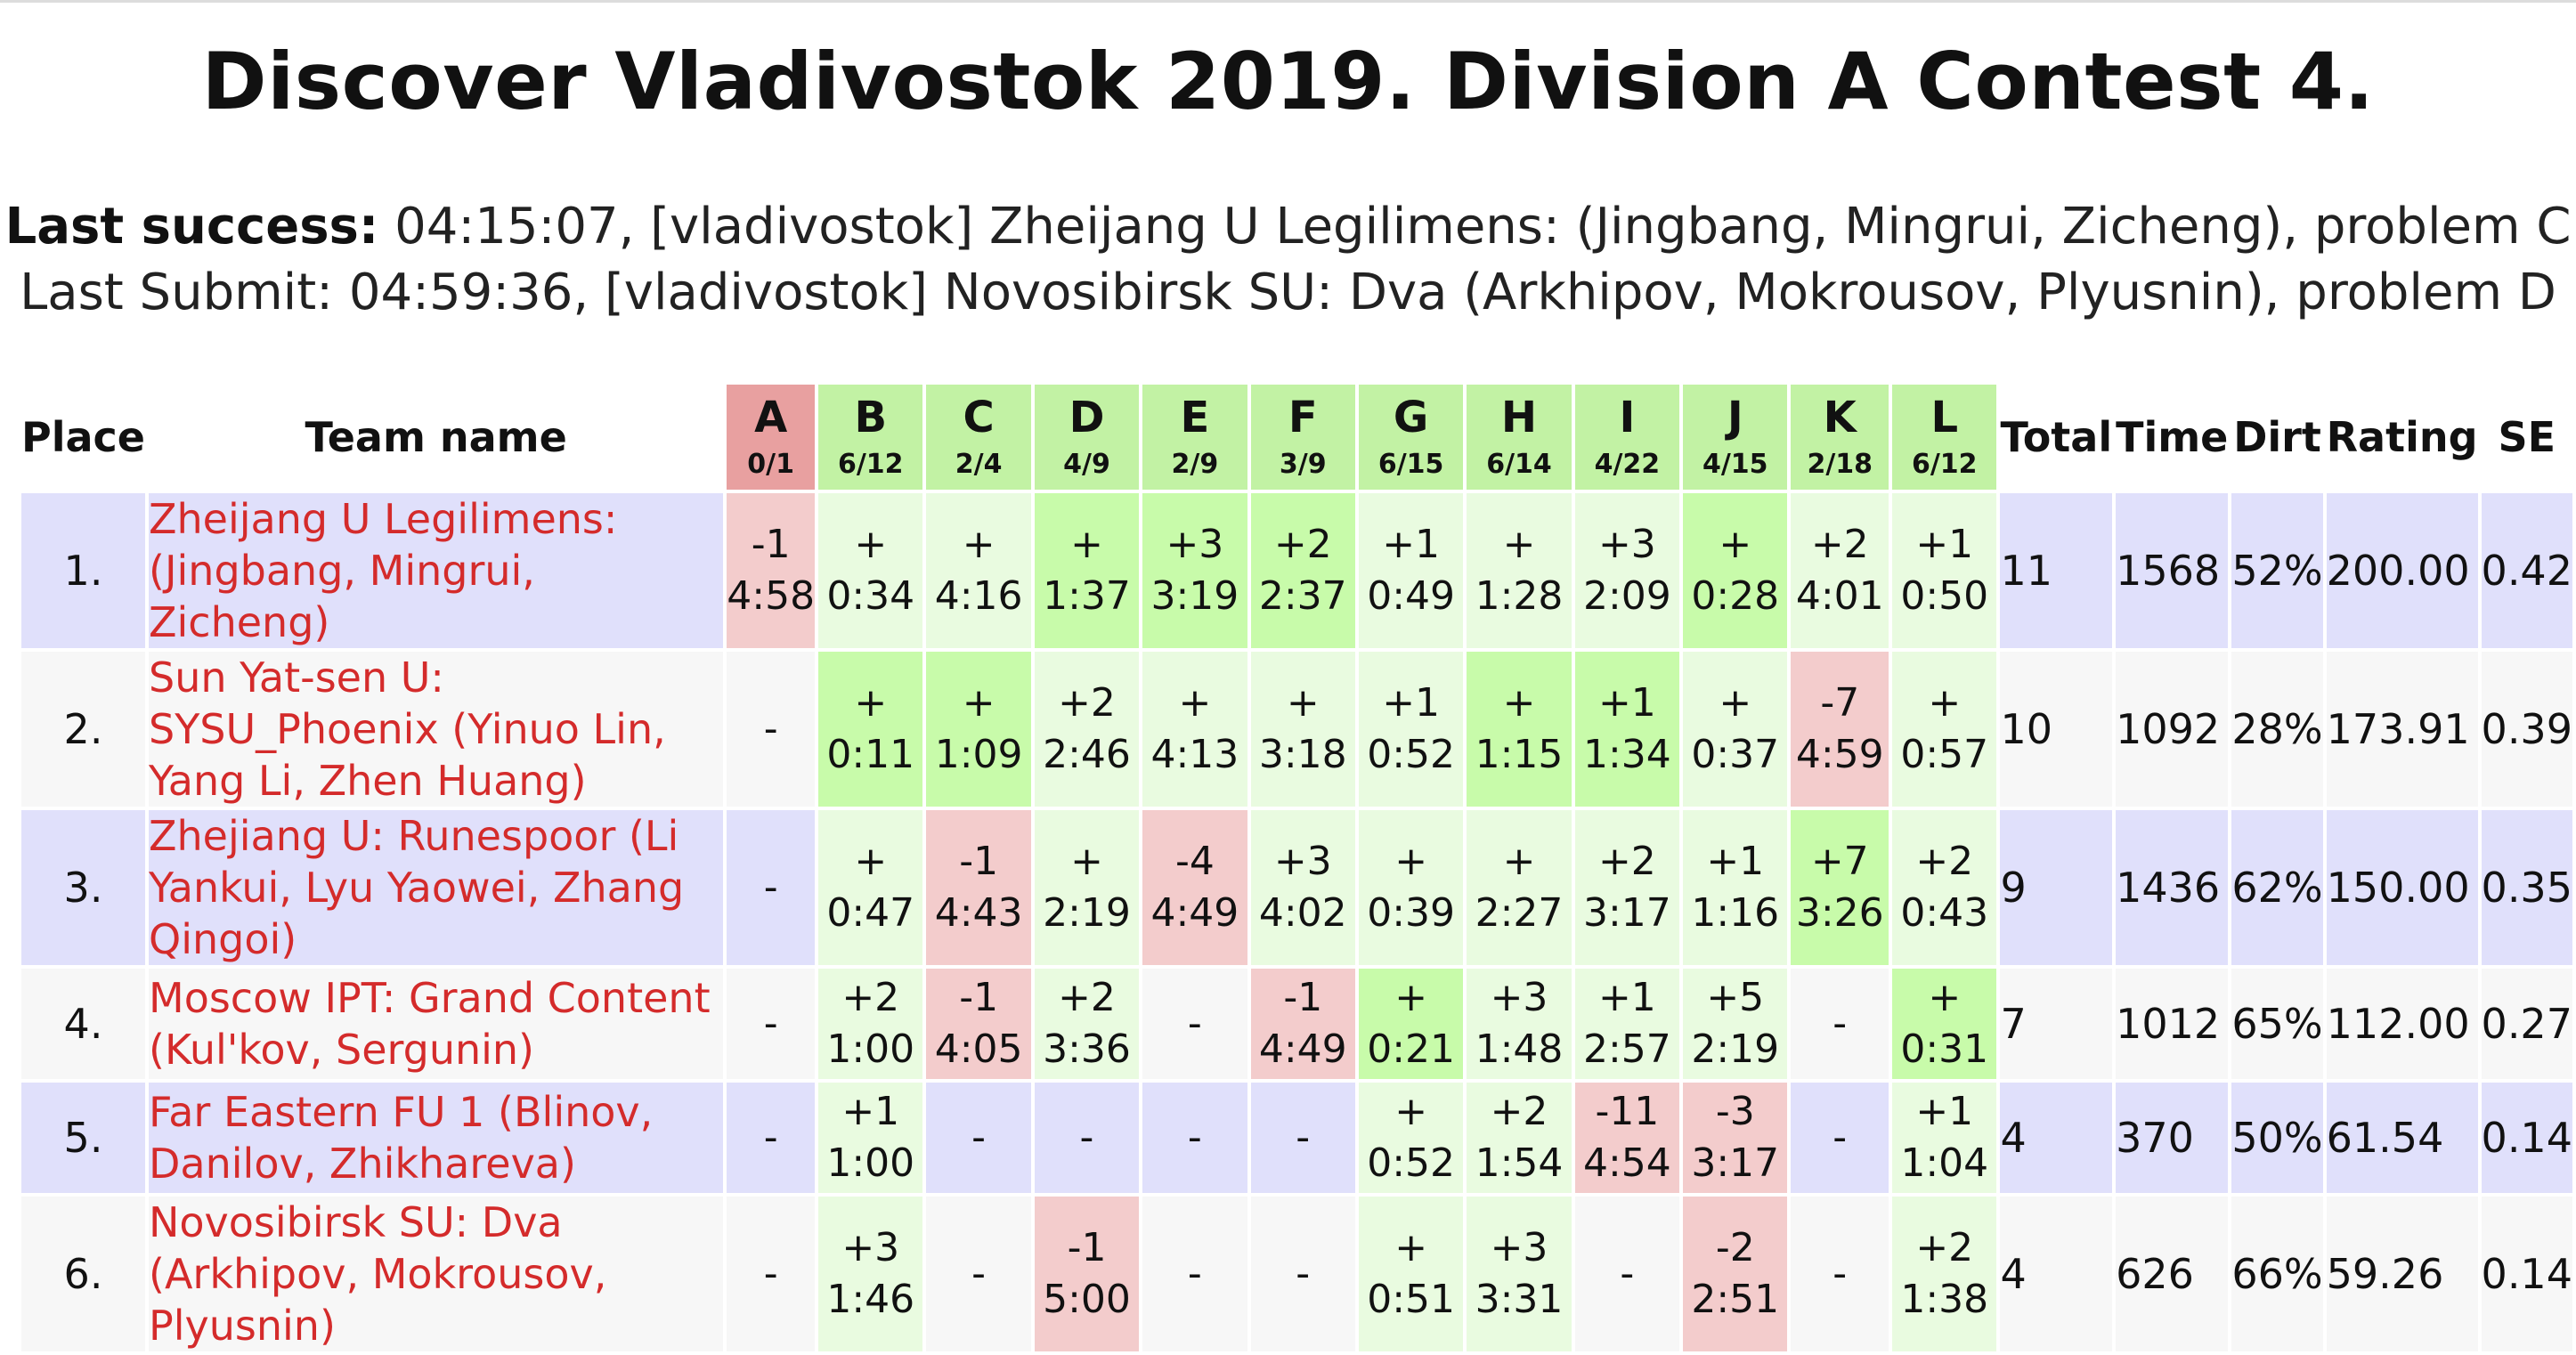 The image size is (2576, 1355). I want to click on header-place: Place, so click(83, 438).